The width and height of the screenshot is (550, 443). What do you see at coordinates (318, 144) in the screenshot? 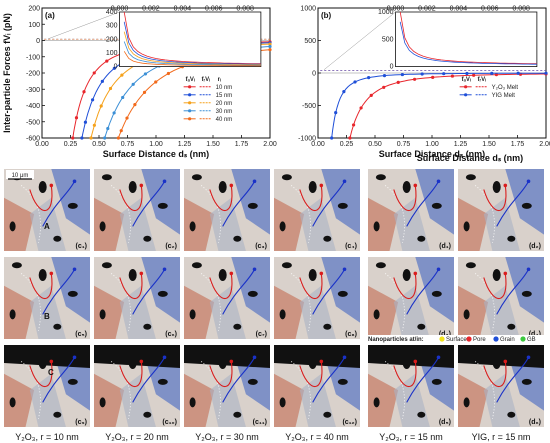
I see `x-tick-label: 0.00` at bounding box center [318, 144].